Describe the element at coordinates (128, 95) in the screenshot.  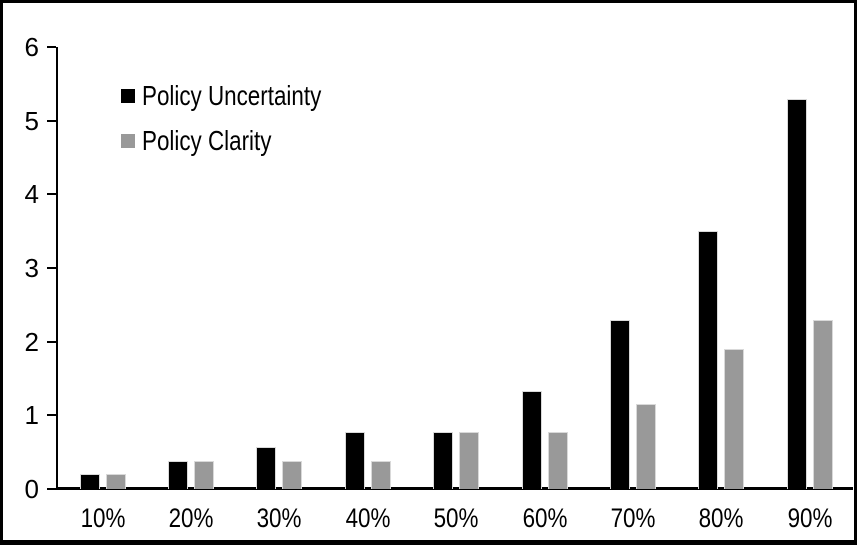
I see `legend-swatch-policy-uncertainty-icon` at that location.